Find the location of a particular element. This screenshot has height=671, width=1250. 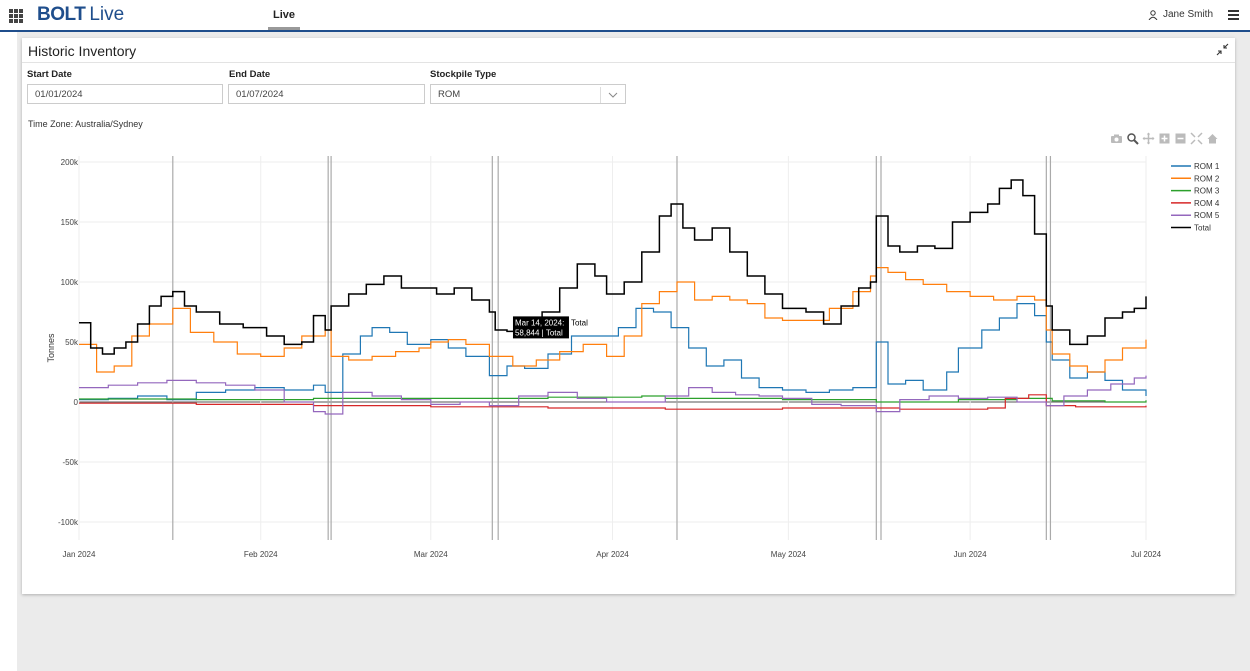

panel-title: Historic Inventory is located at coordinates (82, 51).